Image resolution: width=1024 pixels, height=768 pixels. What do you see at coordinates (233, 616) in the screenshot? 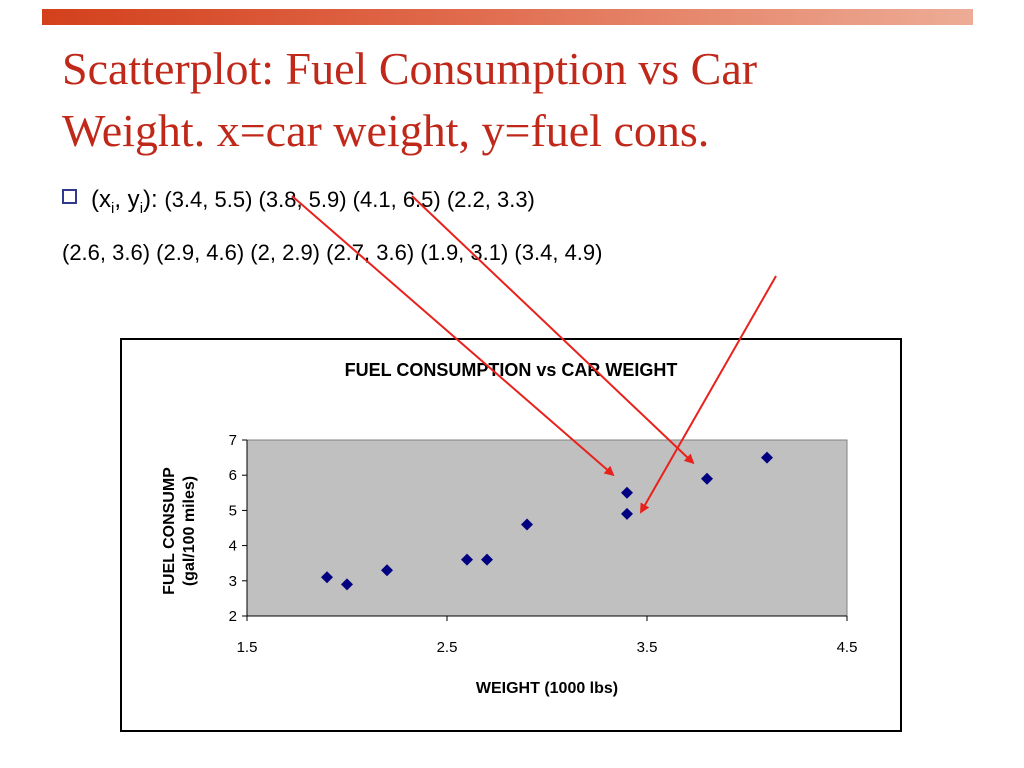
I see `y-tick-label: 2` at bounding box center [233, 616].